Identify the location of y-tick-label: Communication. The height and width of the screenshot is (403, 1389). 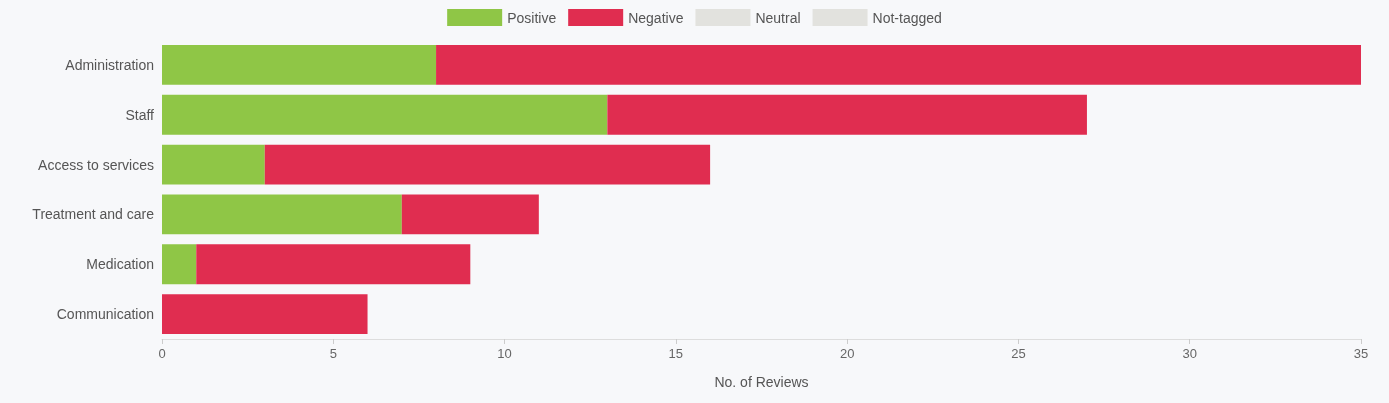
(105, 314).